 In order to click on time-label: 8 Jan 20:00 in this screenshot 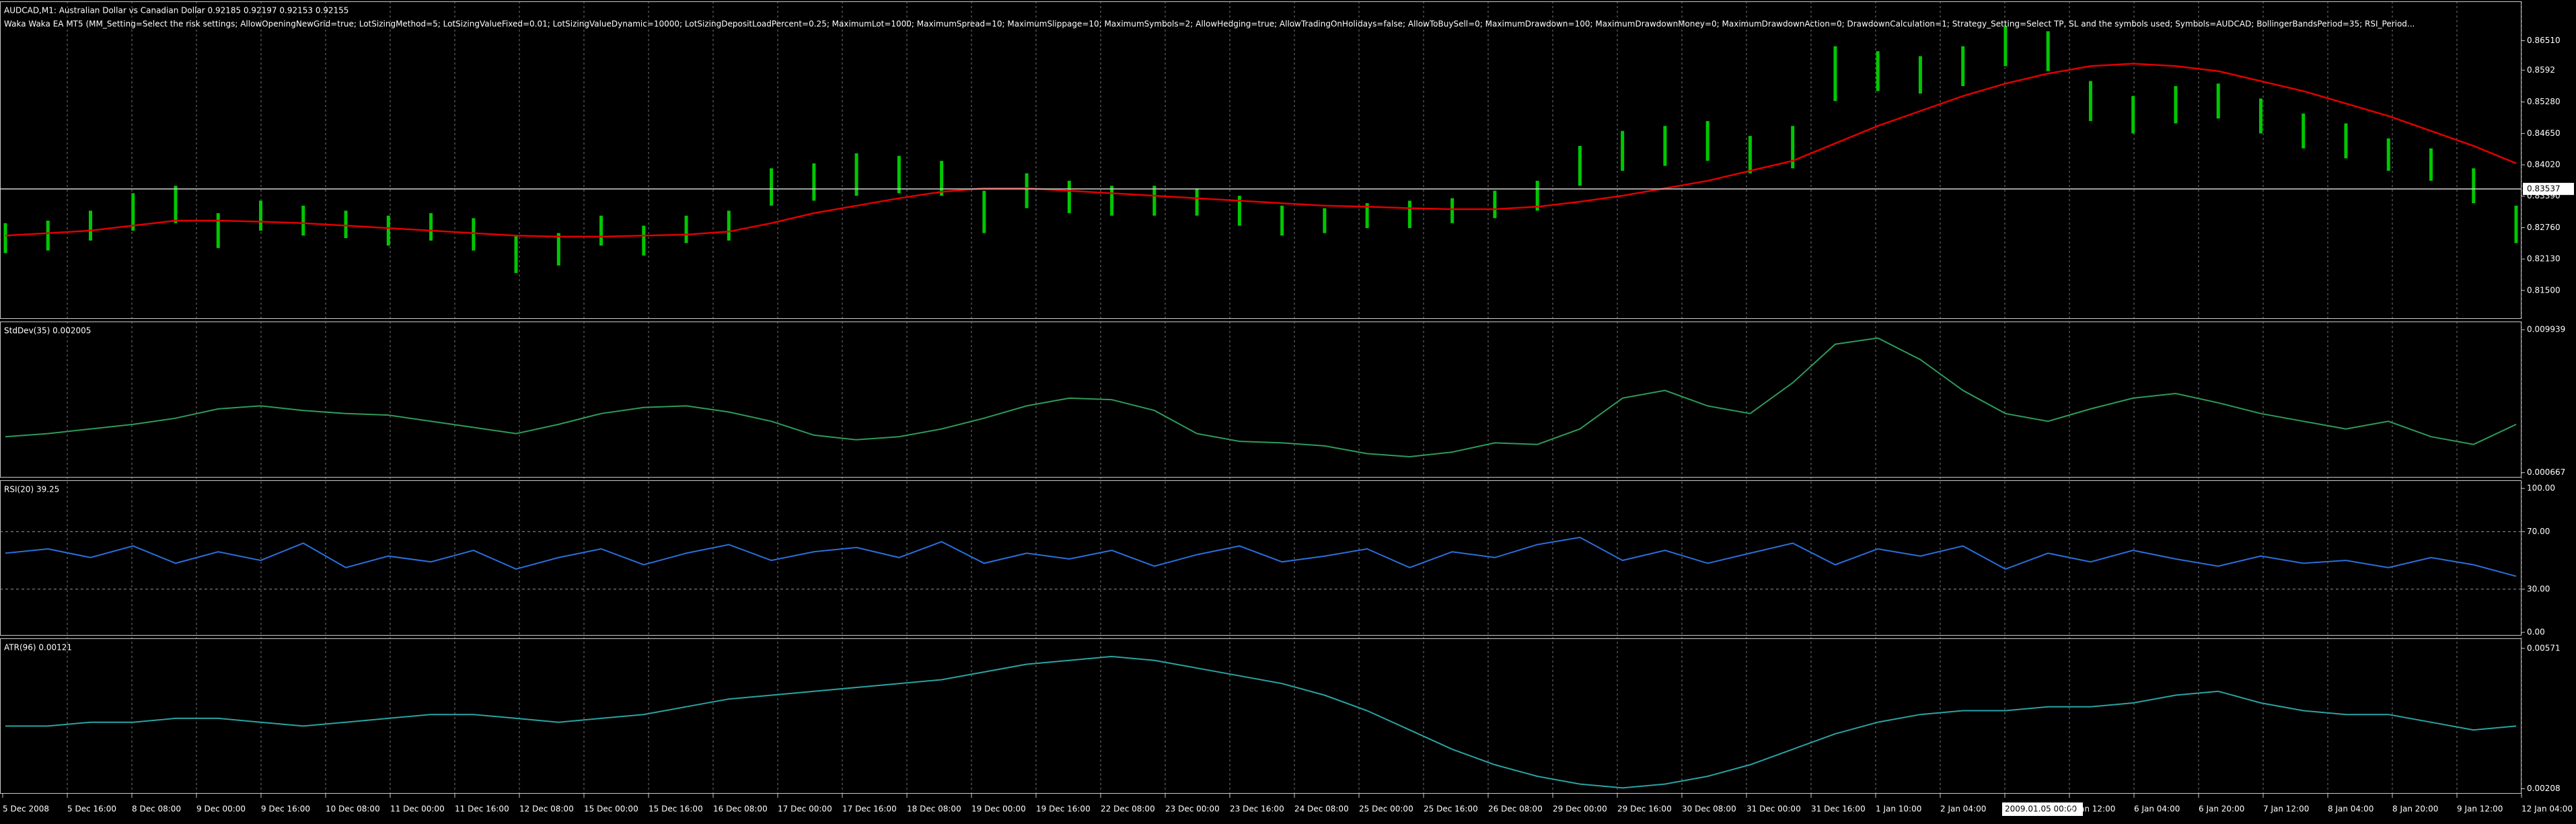, I will do `click(2415, 809)`.